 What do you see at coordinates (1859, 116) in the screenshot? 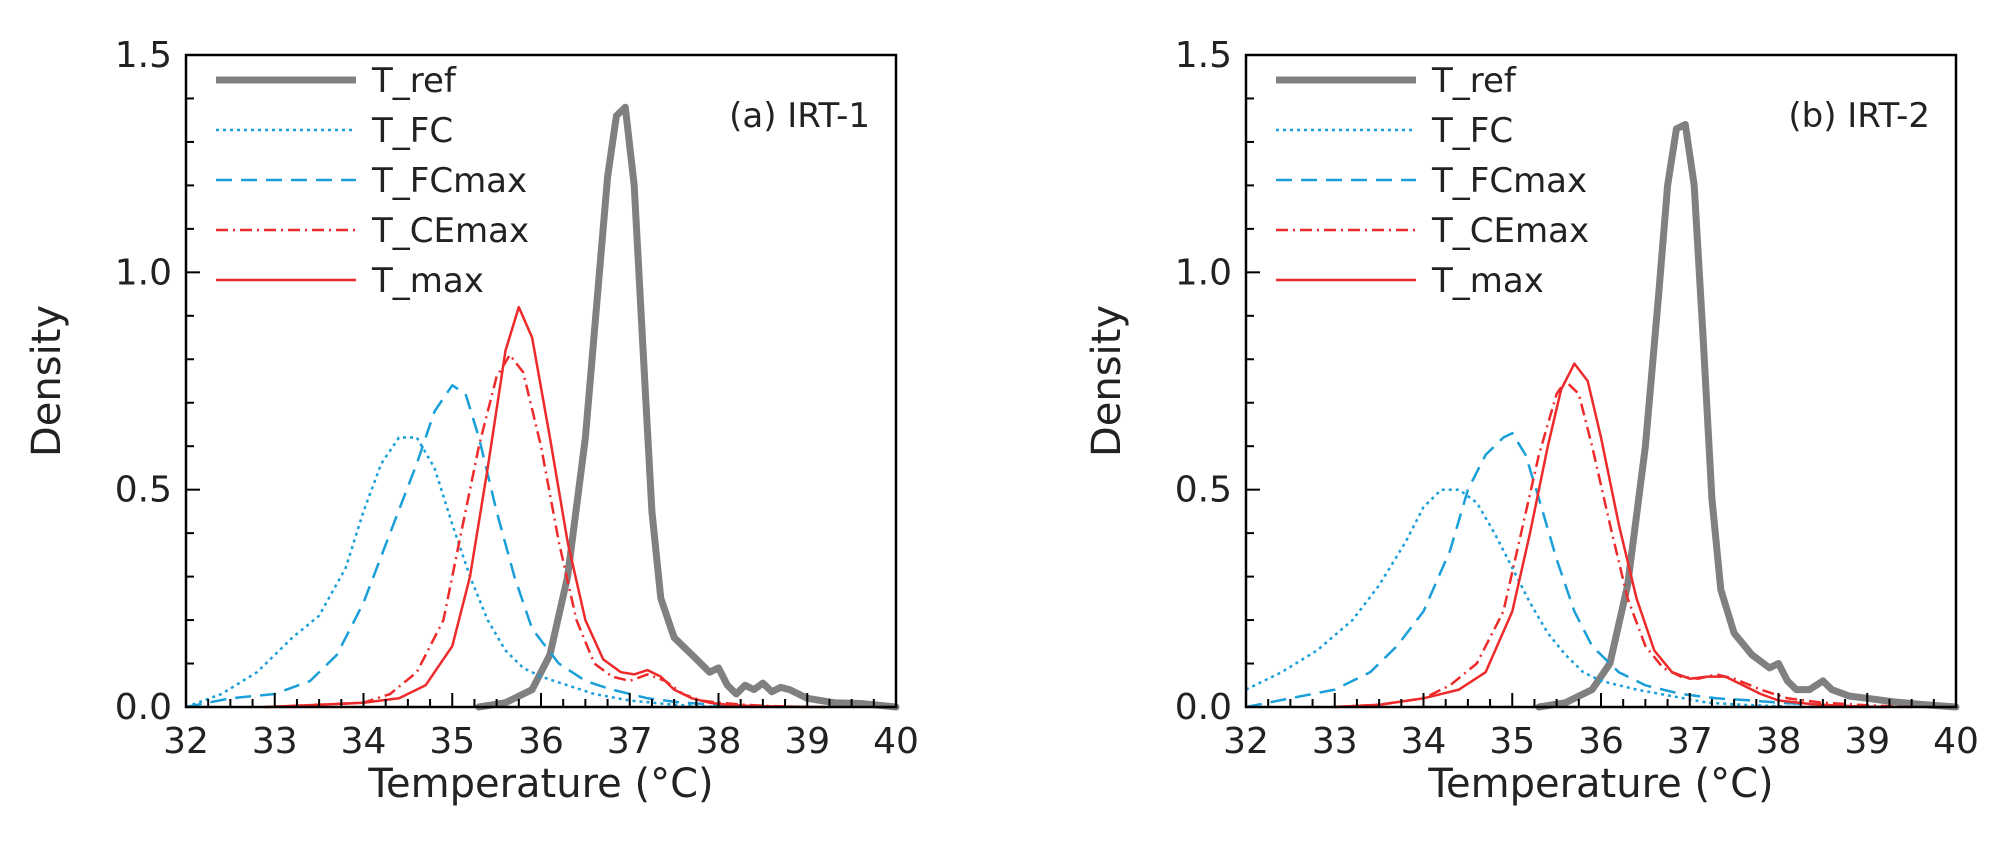
I see `panel-label: (b) IRT-2` at bounding box center [1859, 116].